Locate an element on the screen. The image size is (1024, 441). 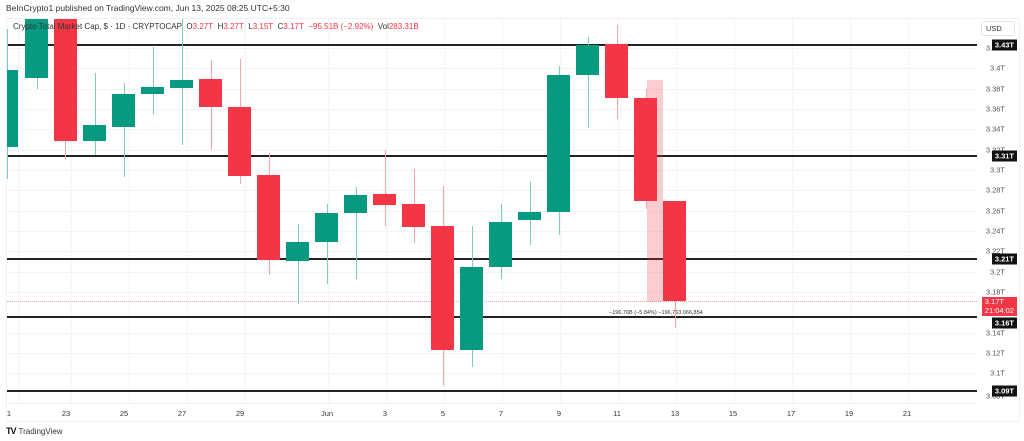
volume-label: Vol is located at coordinates (383, 26).